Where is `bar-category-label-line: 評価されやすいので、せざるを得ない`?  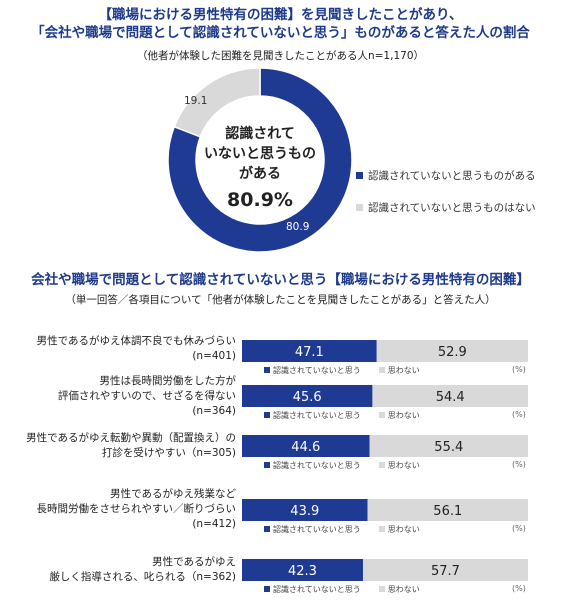 bar-category-label-line: 評価されやすいので、せざるを得ない is located at coordinates (146, 395).